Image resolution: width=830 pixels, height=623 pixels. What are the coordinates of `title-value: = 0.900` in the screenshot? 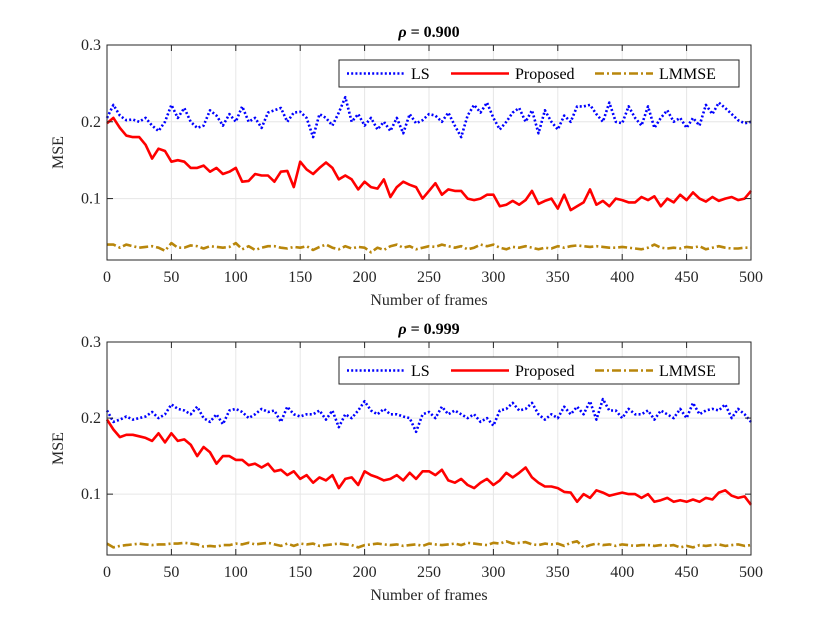 It's located at (433, 32).